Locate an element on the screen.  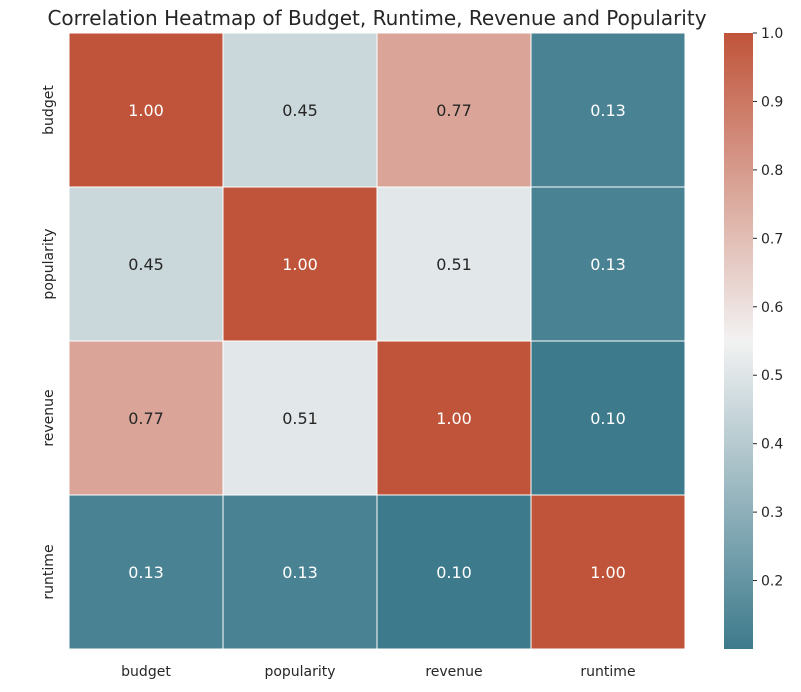
cell-label-revenue-revenue: 1.00 is located at coordinates (454, 418).